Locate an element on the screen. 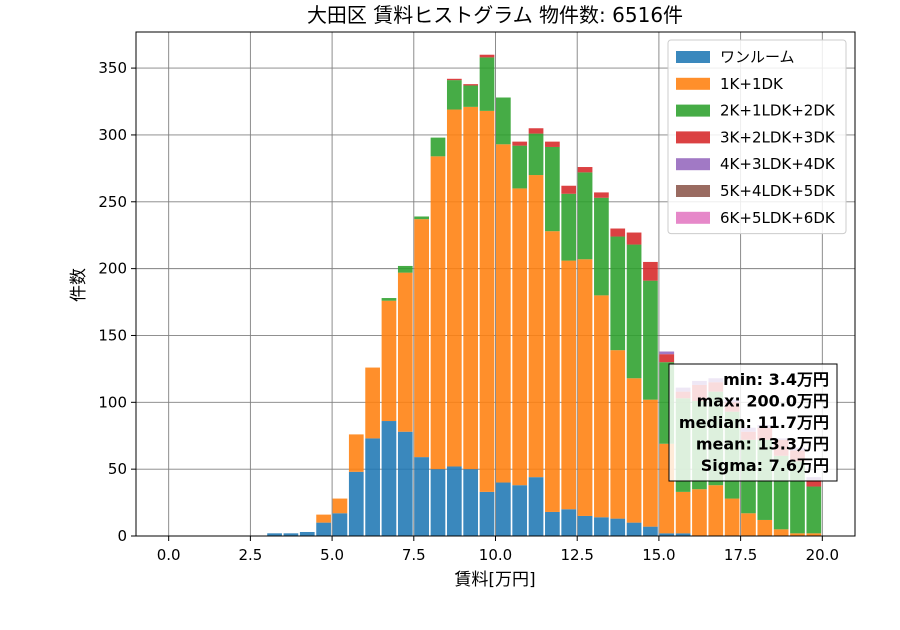 Image resolution: width=900 pixels, height=630 pixels. x-tick-label: 12.5 is located at coordinates (577, 555).